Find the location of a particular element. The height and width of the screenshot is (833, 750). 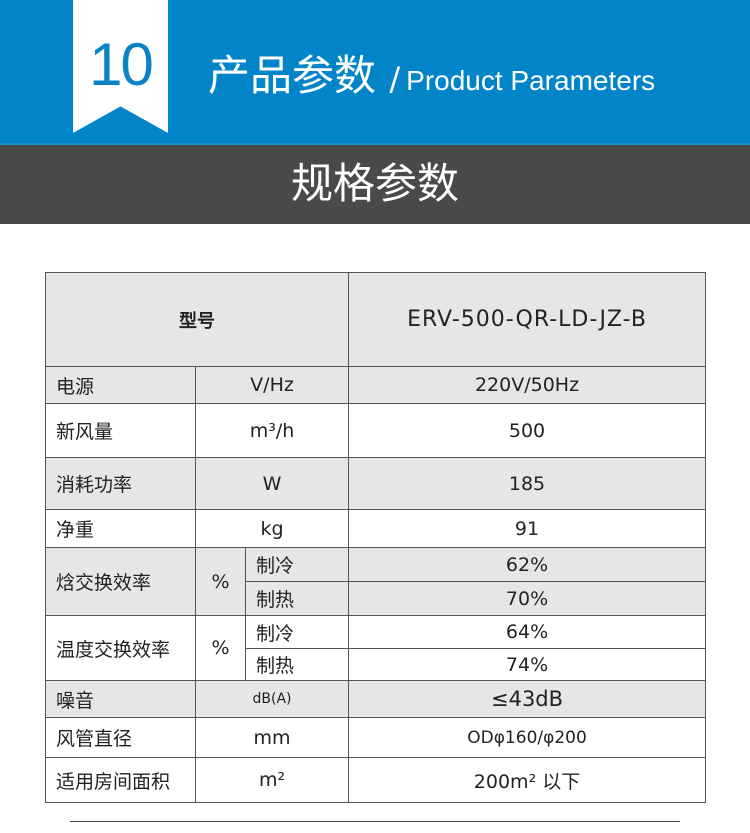

table-row: 噪音 dB(A) ≤43dB is located at coordinates (376, 699).